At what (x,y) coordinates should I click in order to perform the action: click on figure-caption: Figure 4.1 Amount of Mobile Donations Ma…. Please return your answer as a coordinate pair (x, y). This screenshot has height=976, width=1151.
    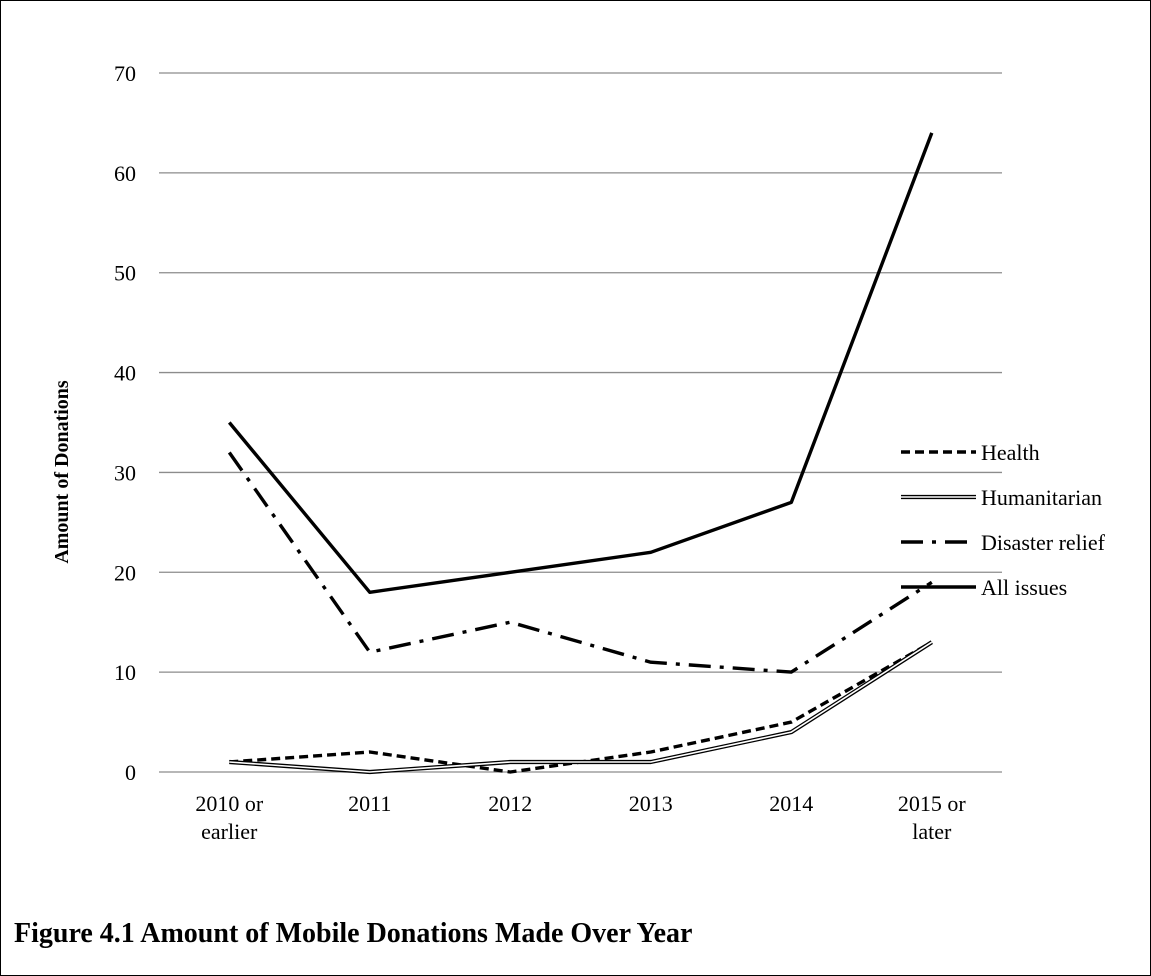
    Looking at the image, I should click on (353, 933).